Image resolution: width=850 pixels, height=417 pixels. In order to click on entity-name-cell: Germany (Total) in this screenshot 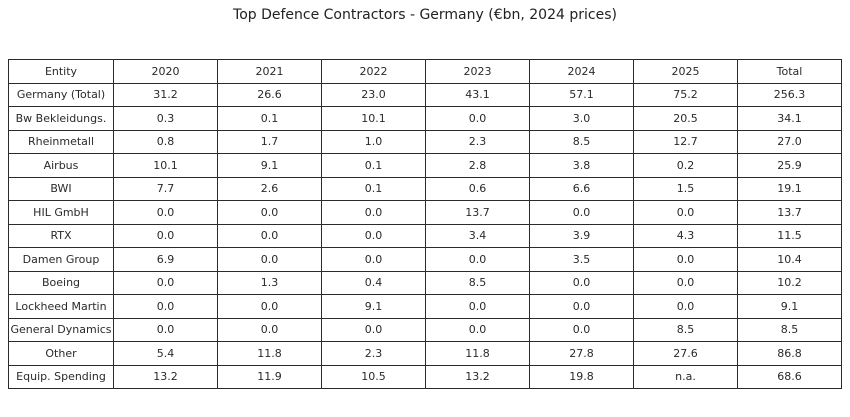, I will do `click(61, 94)`.